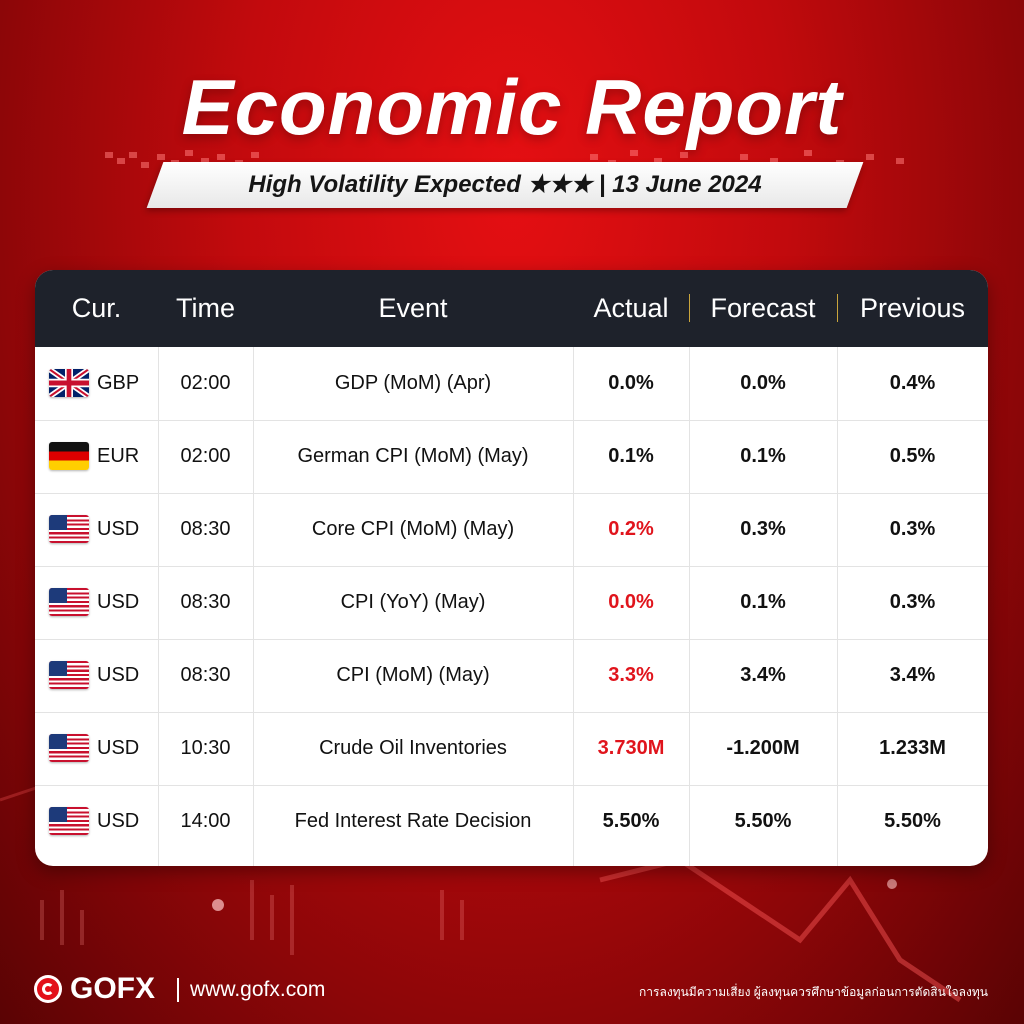 This screenshot has height=1024, width=1024. I want to click on forecast-value: 0.3%, so click(763, 529).